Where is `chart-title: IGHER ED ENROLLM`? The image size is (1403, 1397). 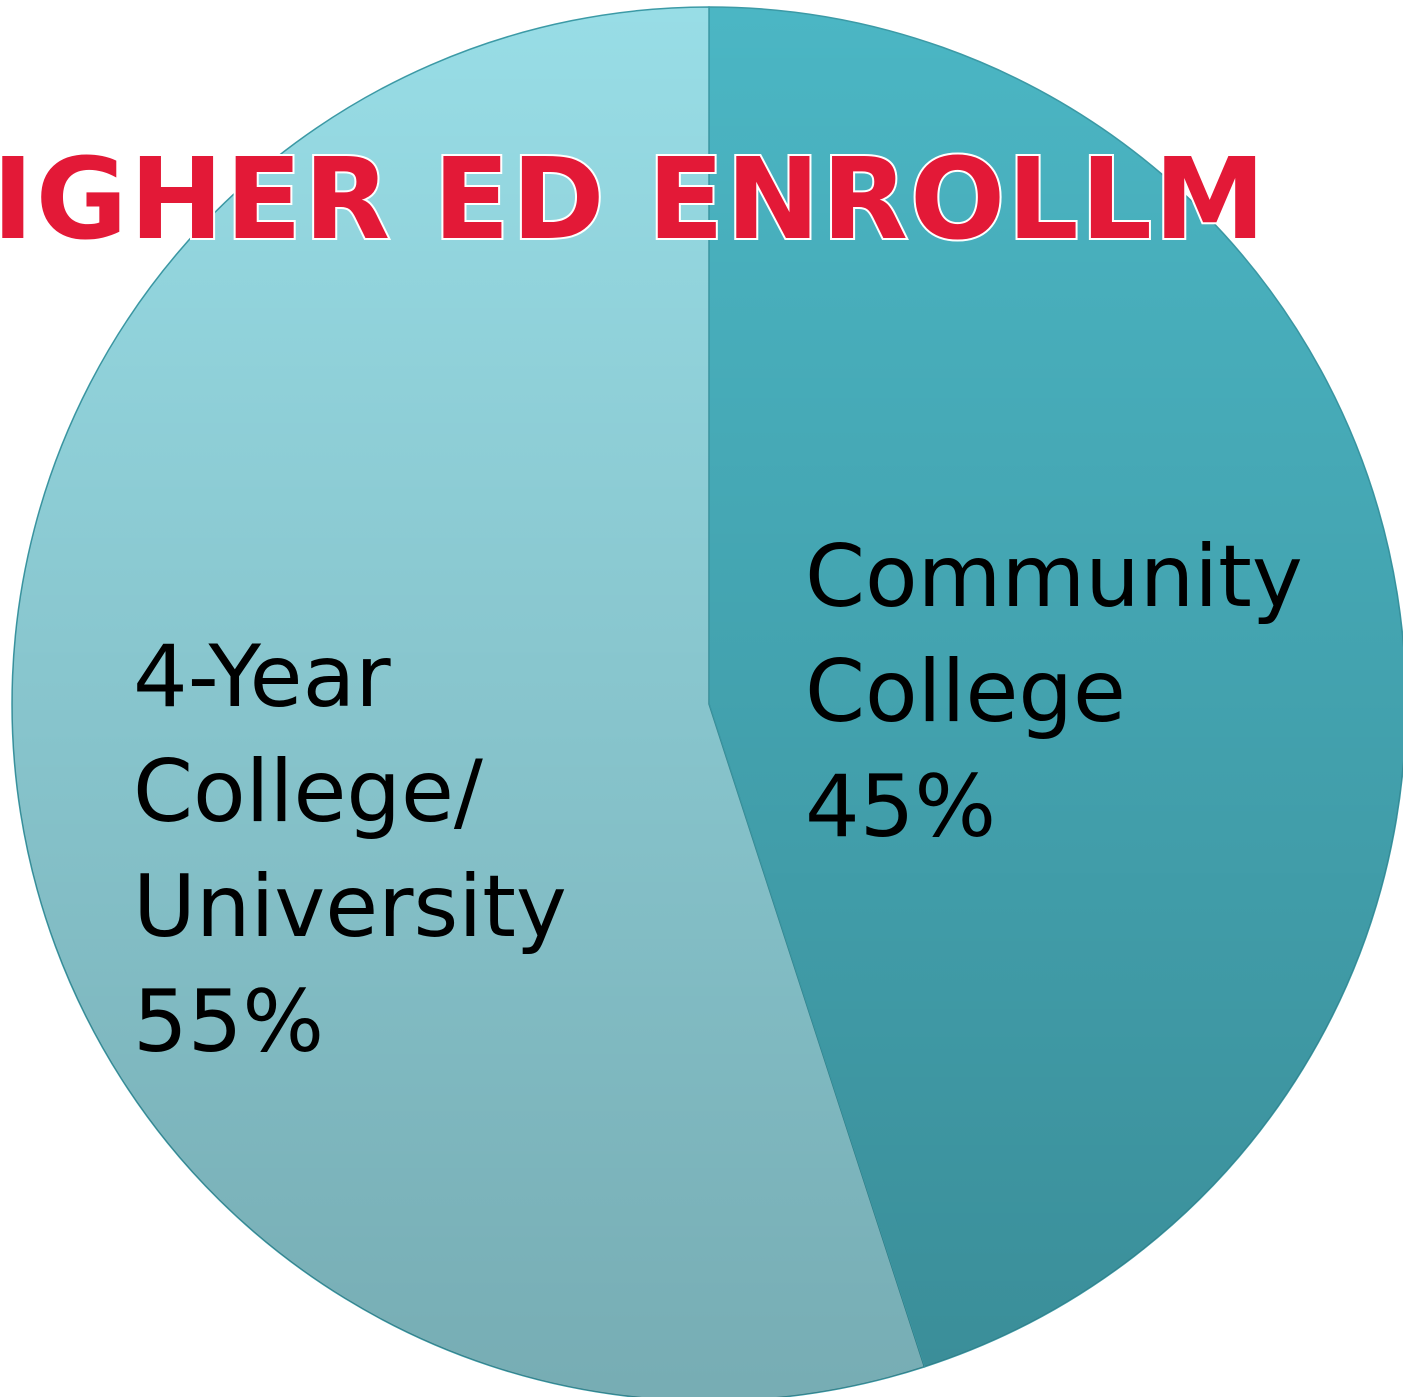 chart-title: IGHER ED ENROLLM is located at coordinates (633, 200).